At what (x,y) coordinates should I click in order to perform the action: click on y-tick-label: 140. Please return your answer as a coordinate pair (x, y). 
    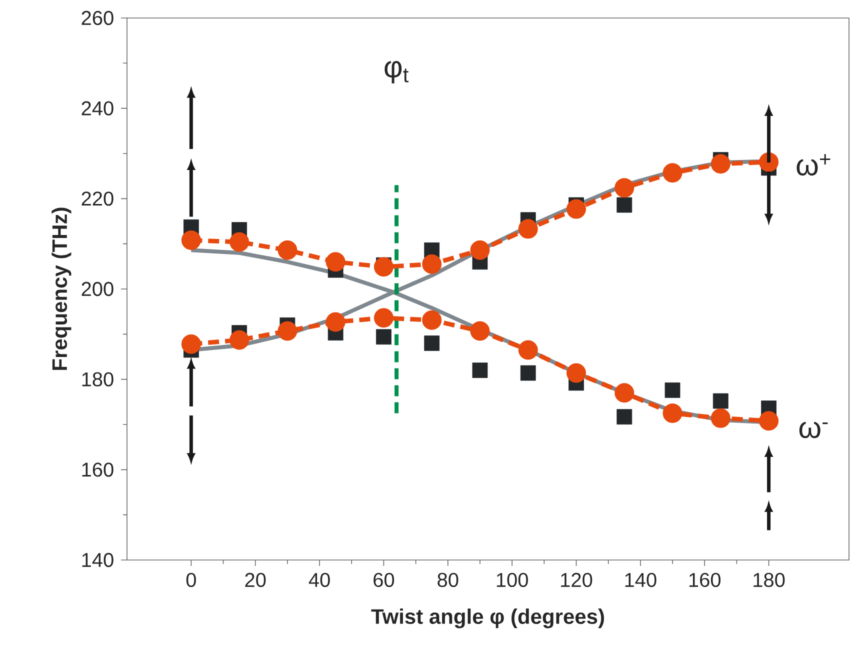
    Looking at the image, I should click on (98, 560).